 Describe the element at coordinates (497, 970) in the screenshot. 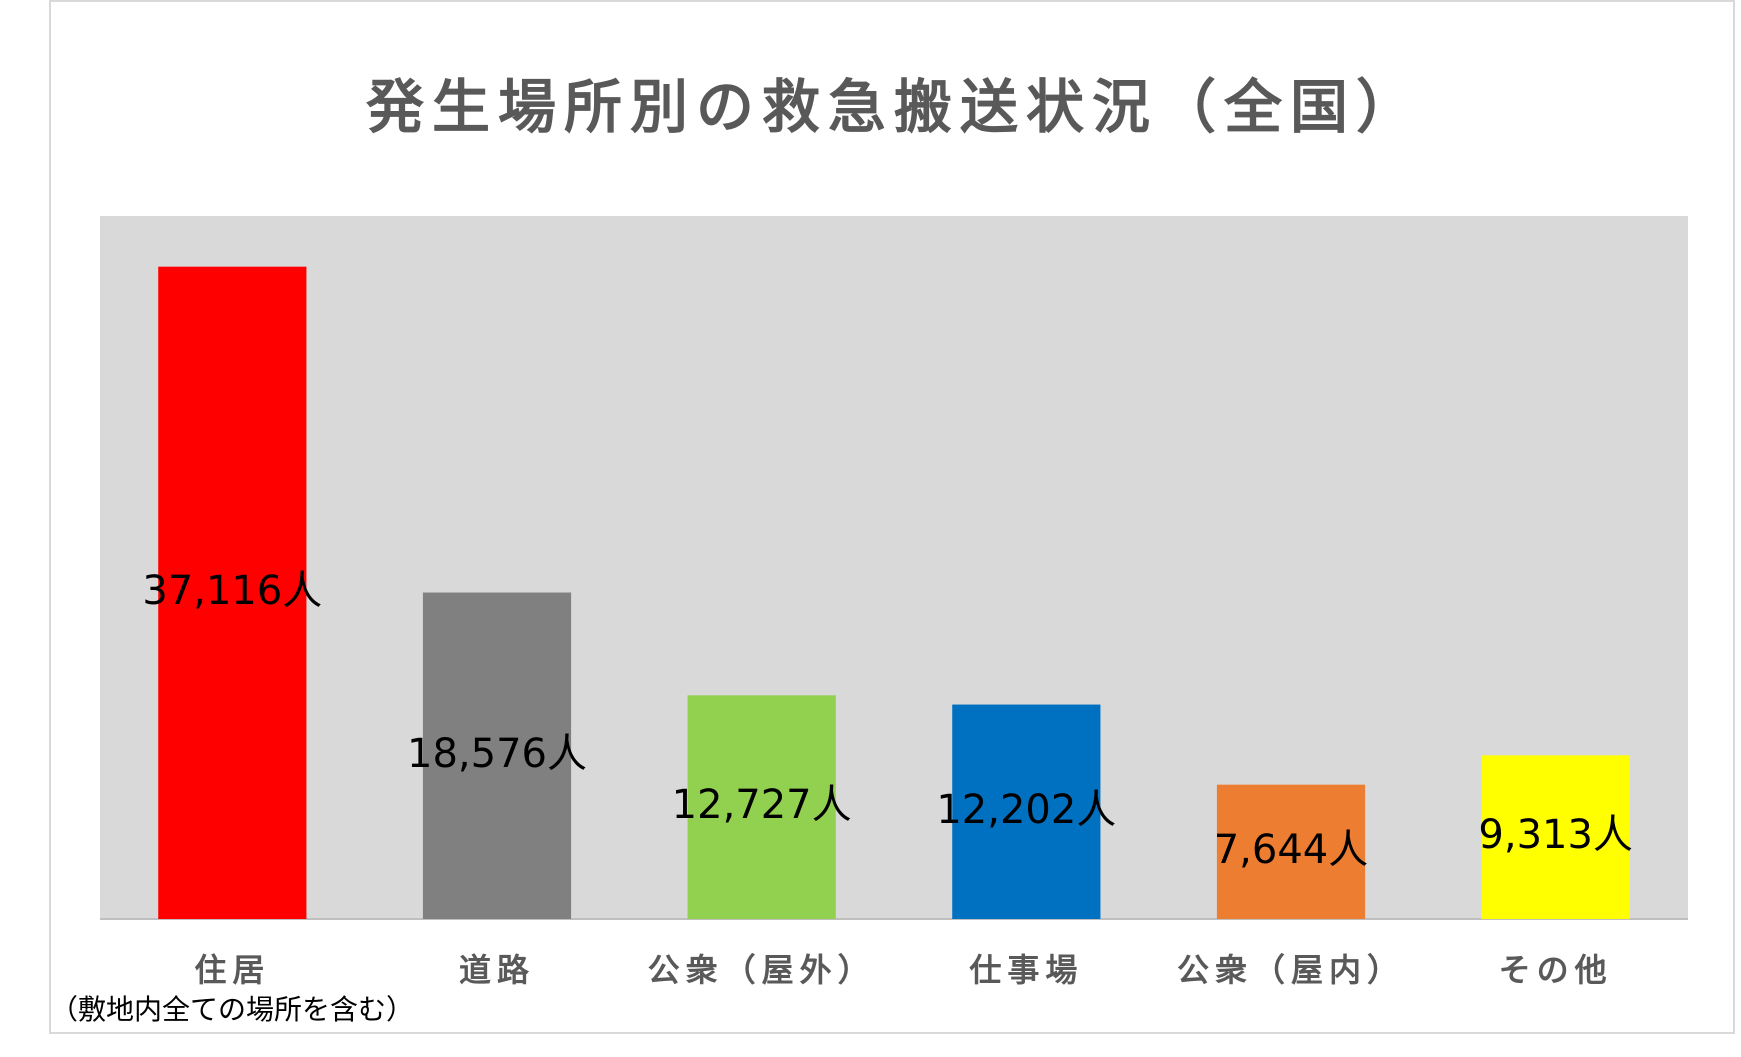

I see `x-tick-label: 道路` at that location.